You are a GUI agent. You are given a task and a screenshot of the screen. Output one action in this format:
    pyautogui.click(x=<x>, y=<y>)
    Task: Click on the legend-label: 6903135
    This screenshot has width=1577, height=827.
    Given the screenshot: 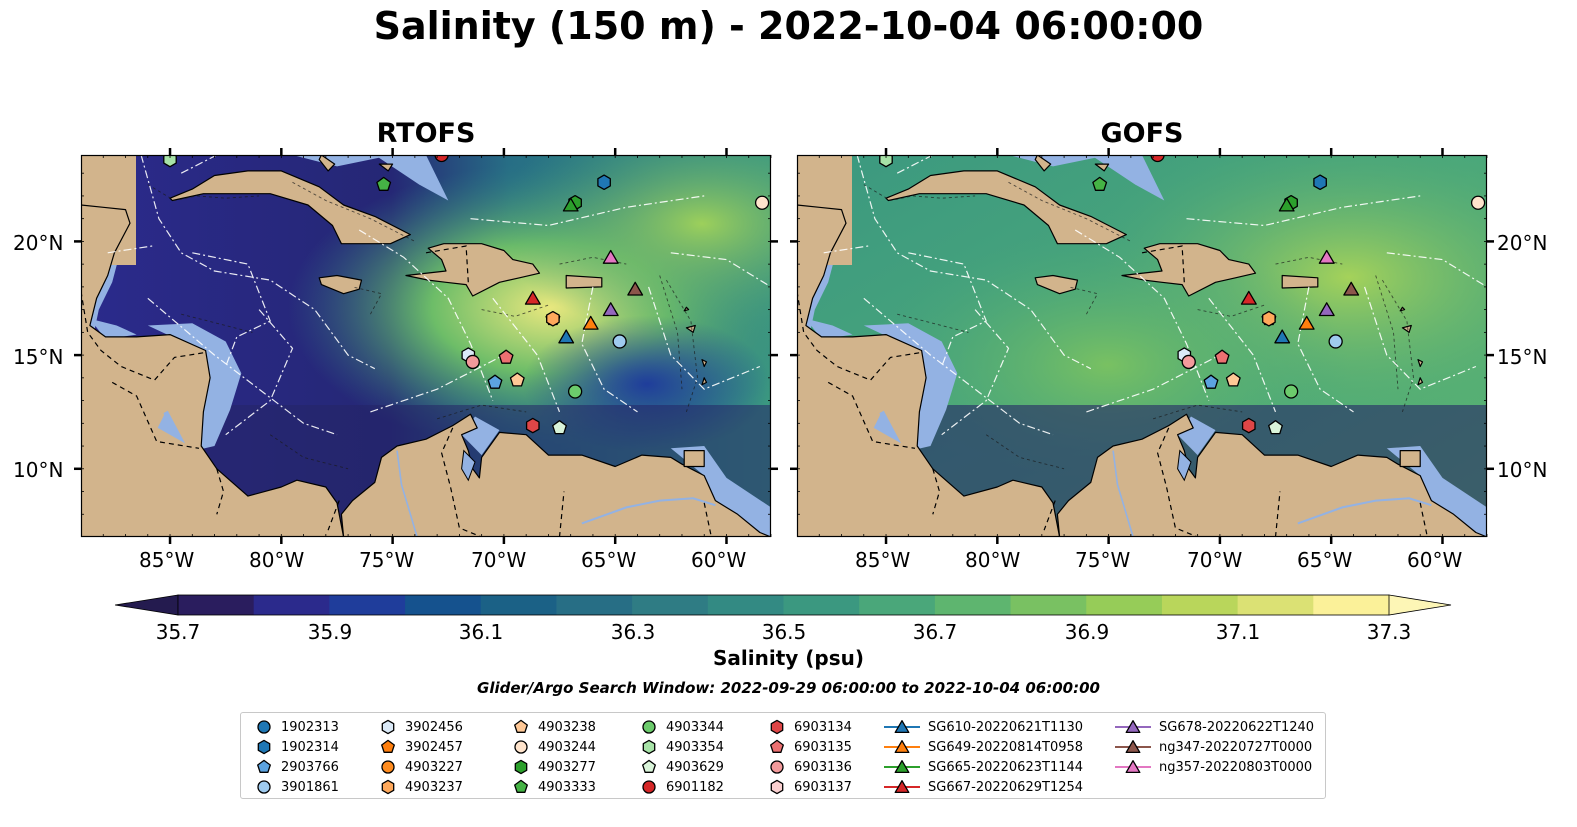 What is the action you would take?
    pyautogui.click(x=823, y=747)
    